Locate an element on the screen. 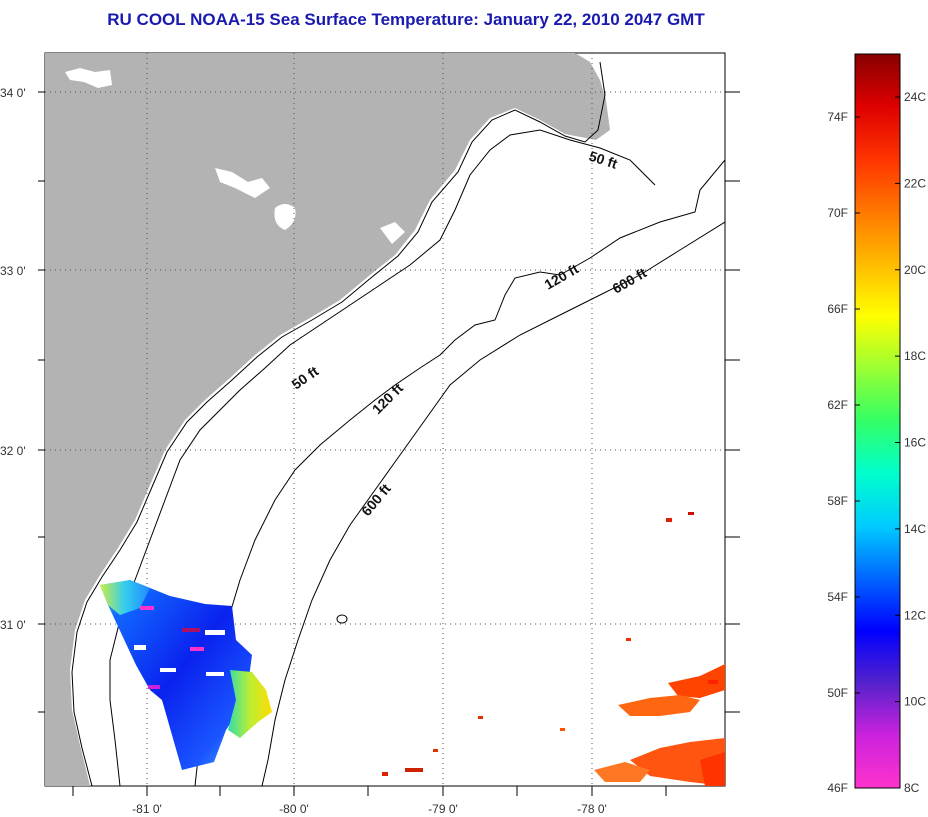  lat-label-32: 32 0' is located at coordinates (13, 451).